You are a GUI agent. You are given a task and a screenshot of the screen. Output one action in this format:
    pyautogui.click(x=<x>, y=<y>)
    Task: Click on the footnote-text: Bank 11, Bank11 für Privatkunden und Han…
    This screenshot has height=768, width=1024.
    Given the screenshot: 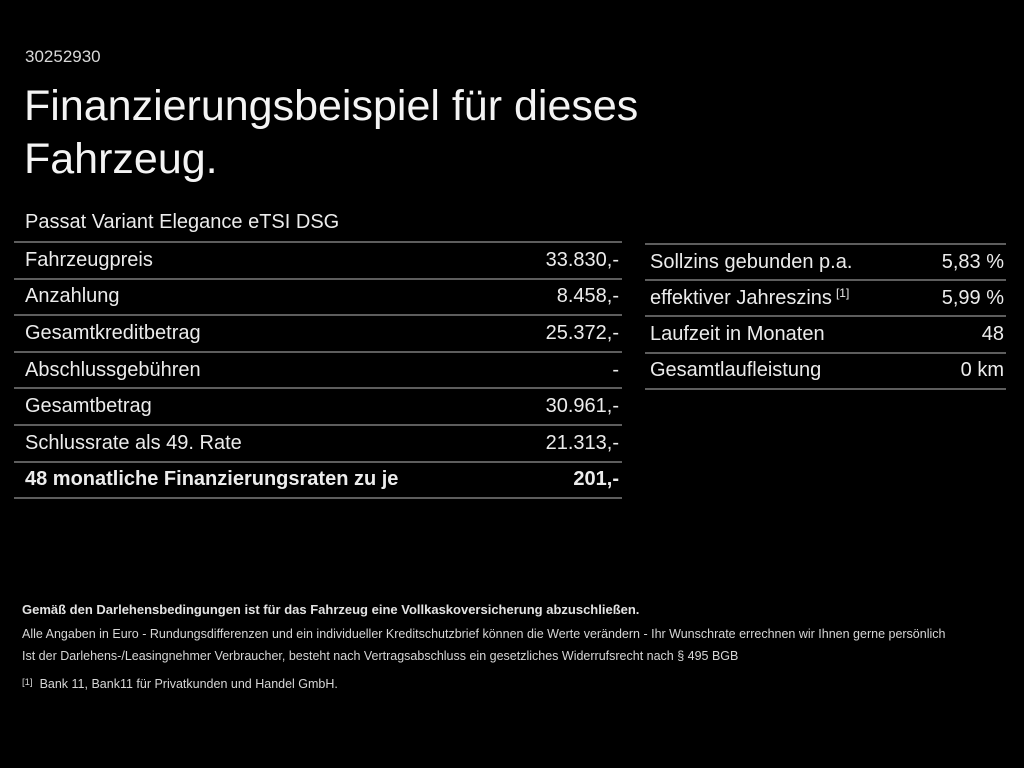 What is the action you would take?
    pyautogui.click(x=188, y=684)
    